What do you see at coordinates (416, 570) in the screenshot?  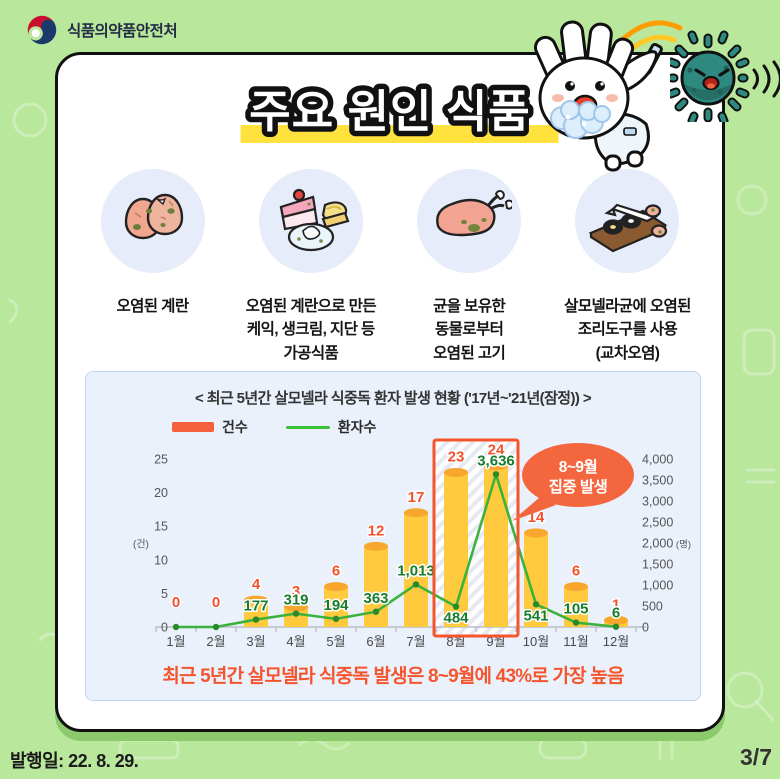 I see `svg-text: 1,013` at bounding box center [416, 570].